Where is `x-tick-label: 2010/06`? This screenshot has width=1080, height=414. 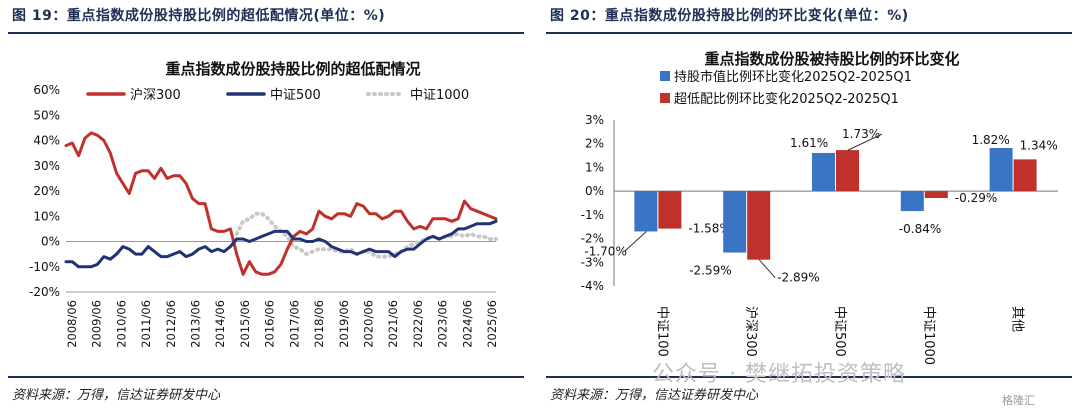 x-tick-label: 2010/06 is located at coordinates (121, 324).